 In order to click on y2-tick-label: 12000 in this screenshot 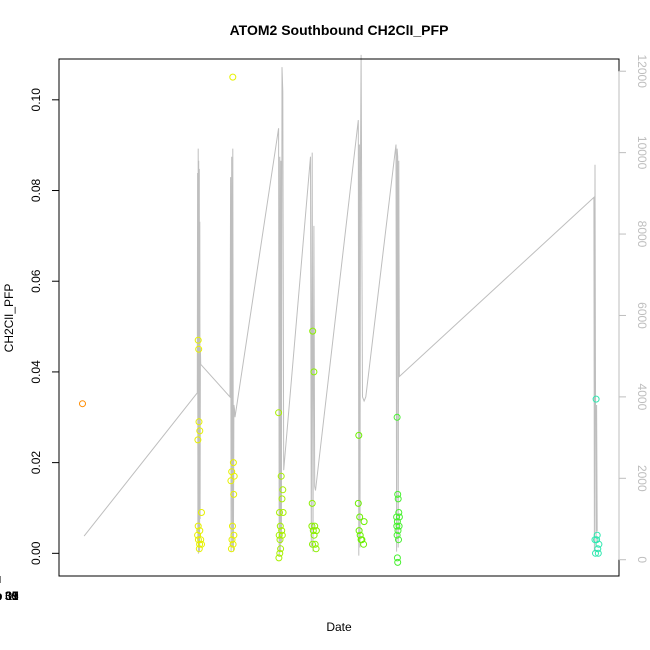, I will do `click(642, 72)`.